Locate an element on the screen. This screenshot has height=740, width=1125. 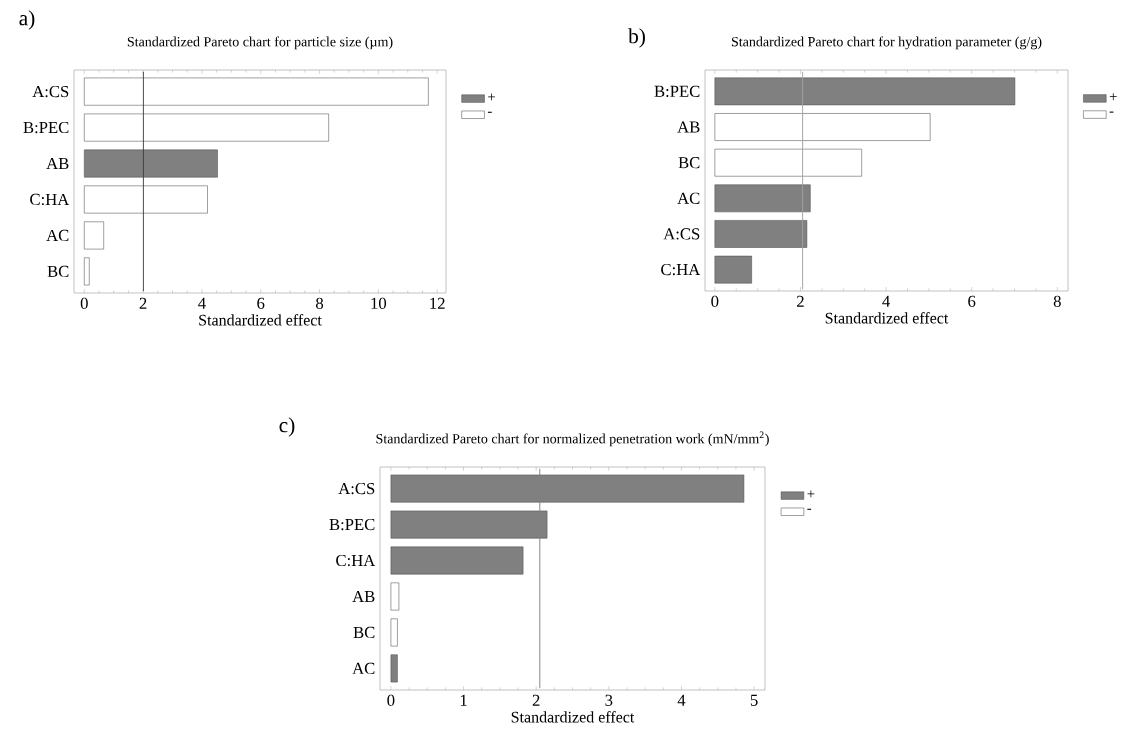
text: b) is located at coordinates (636, 38).